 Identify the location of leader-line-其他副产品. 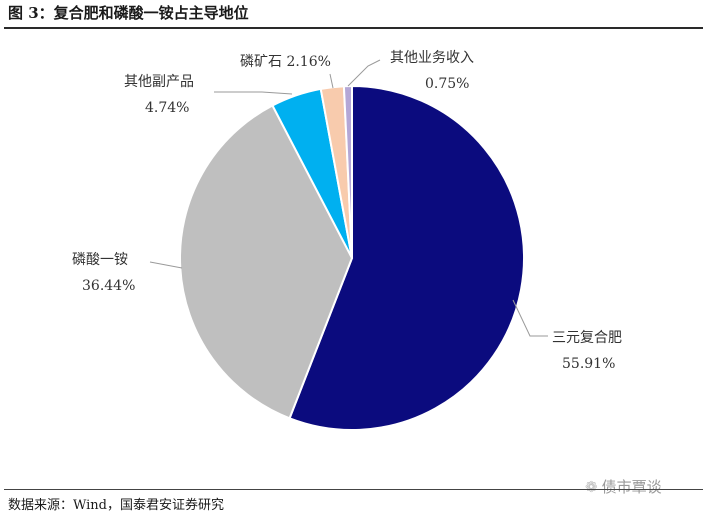
(253, 93).